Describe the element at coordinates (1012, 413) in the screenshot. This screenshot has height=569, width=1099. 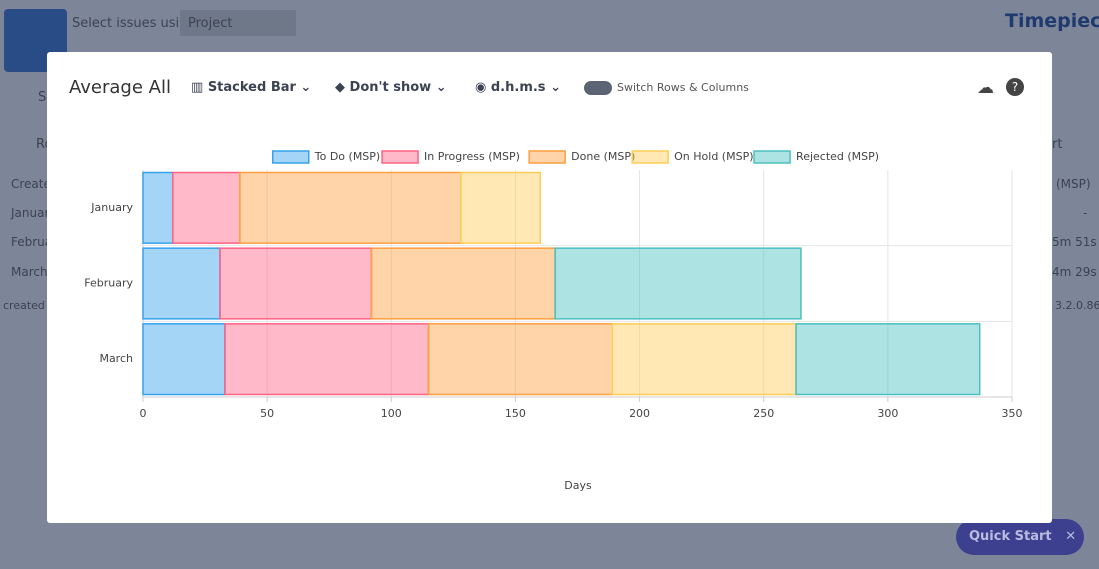
I see `x-tick-label: 350` at that location.